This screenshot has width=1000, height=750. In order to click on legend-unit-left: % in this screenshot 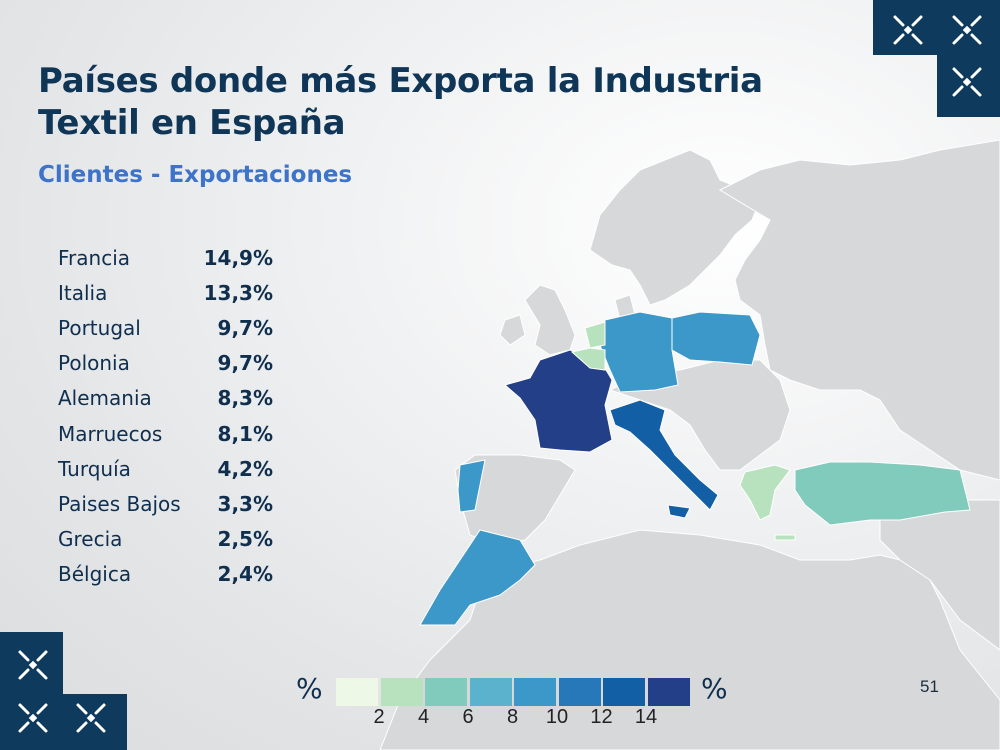, I will do `click(309, 688)`.